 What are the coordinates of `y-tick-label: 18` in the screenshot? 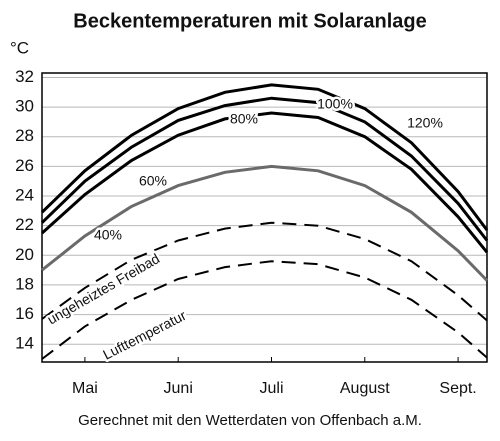 It's located at (24, 283).